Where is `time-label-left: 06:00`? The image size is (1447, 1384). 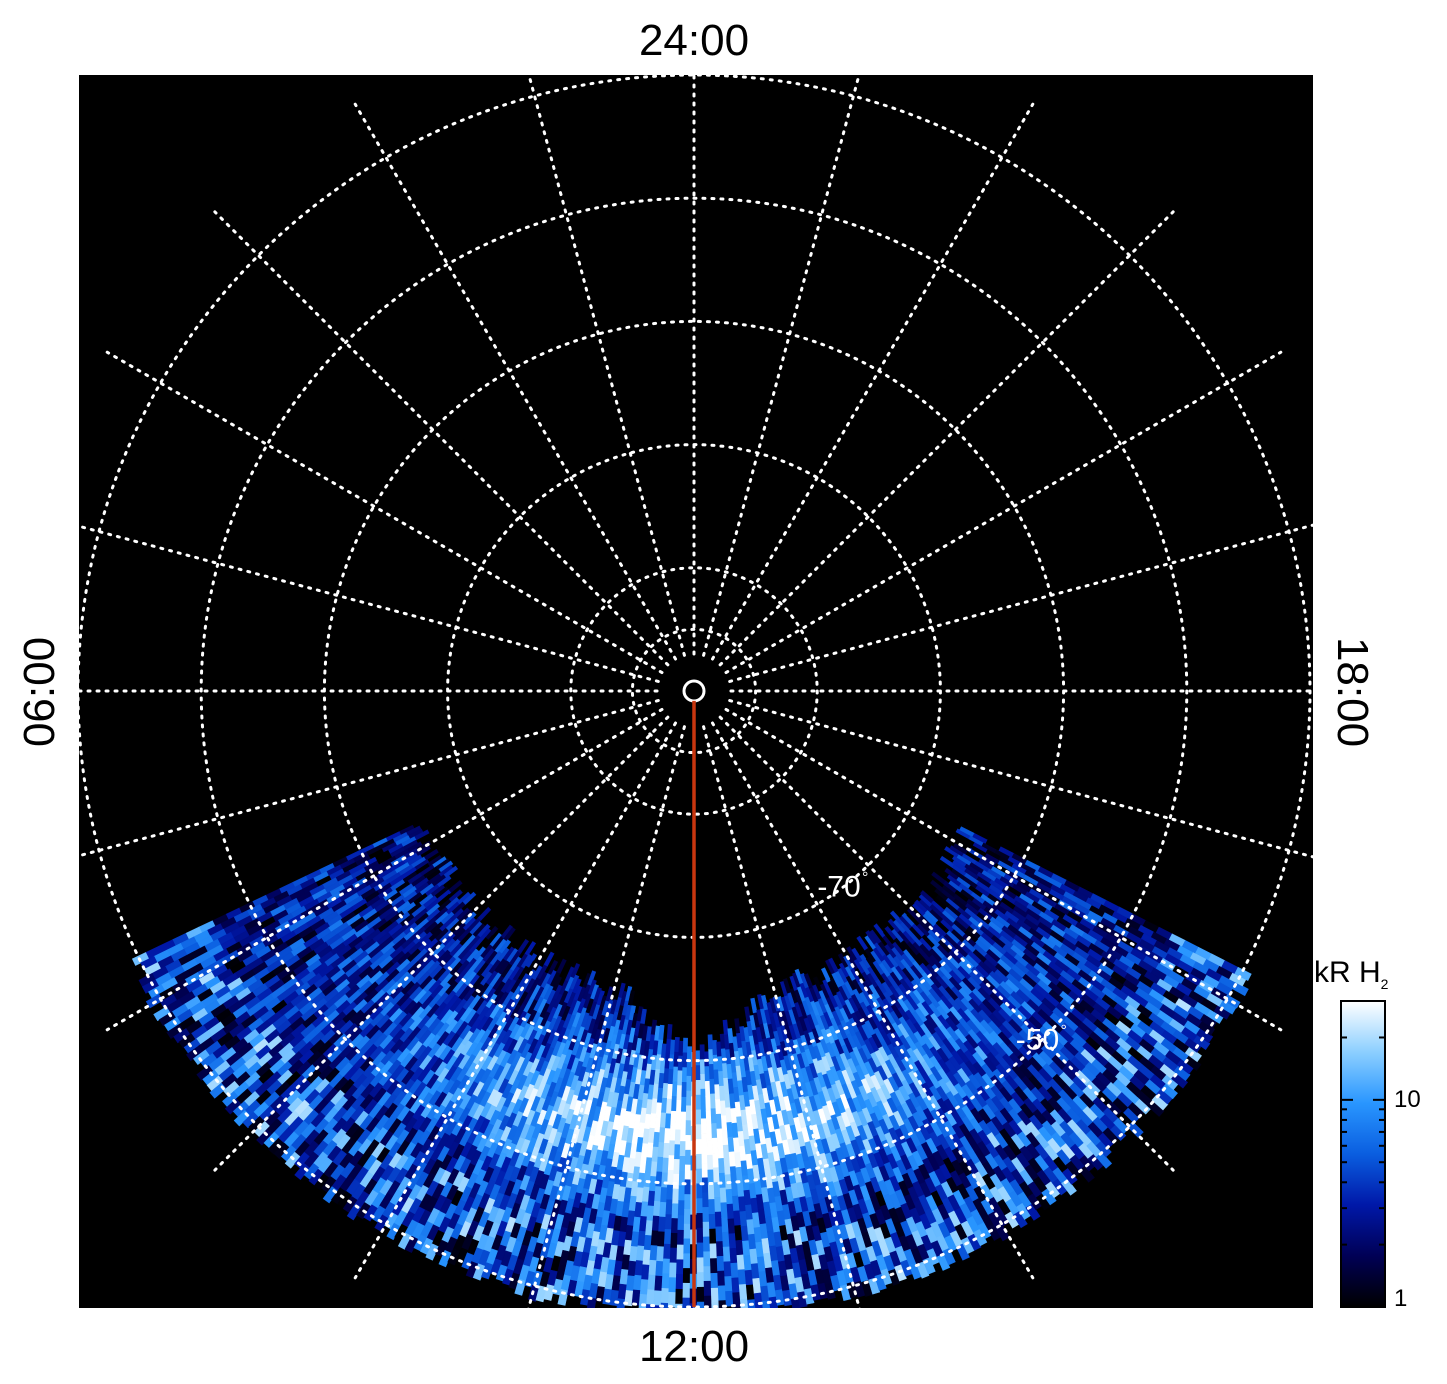
time-label-left: 06:00 is located at coordinates (39, 692).